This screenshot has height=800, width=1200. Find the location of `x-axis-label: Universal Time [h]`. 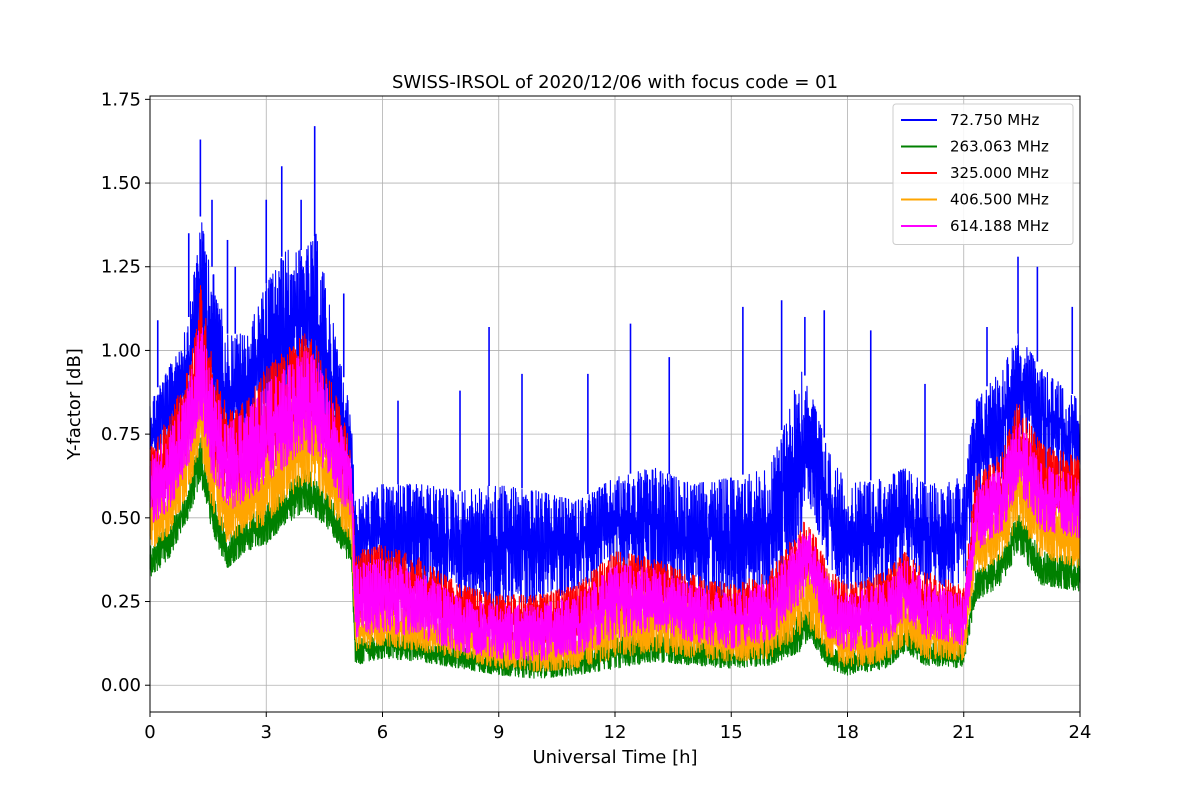

x-axis-label: Universal Time [h] is located at coordinates (614, 757).